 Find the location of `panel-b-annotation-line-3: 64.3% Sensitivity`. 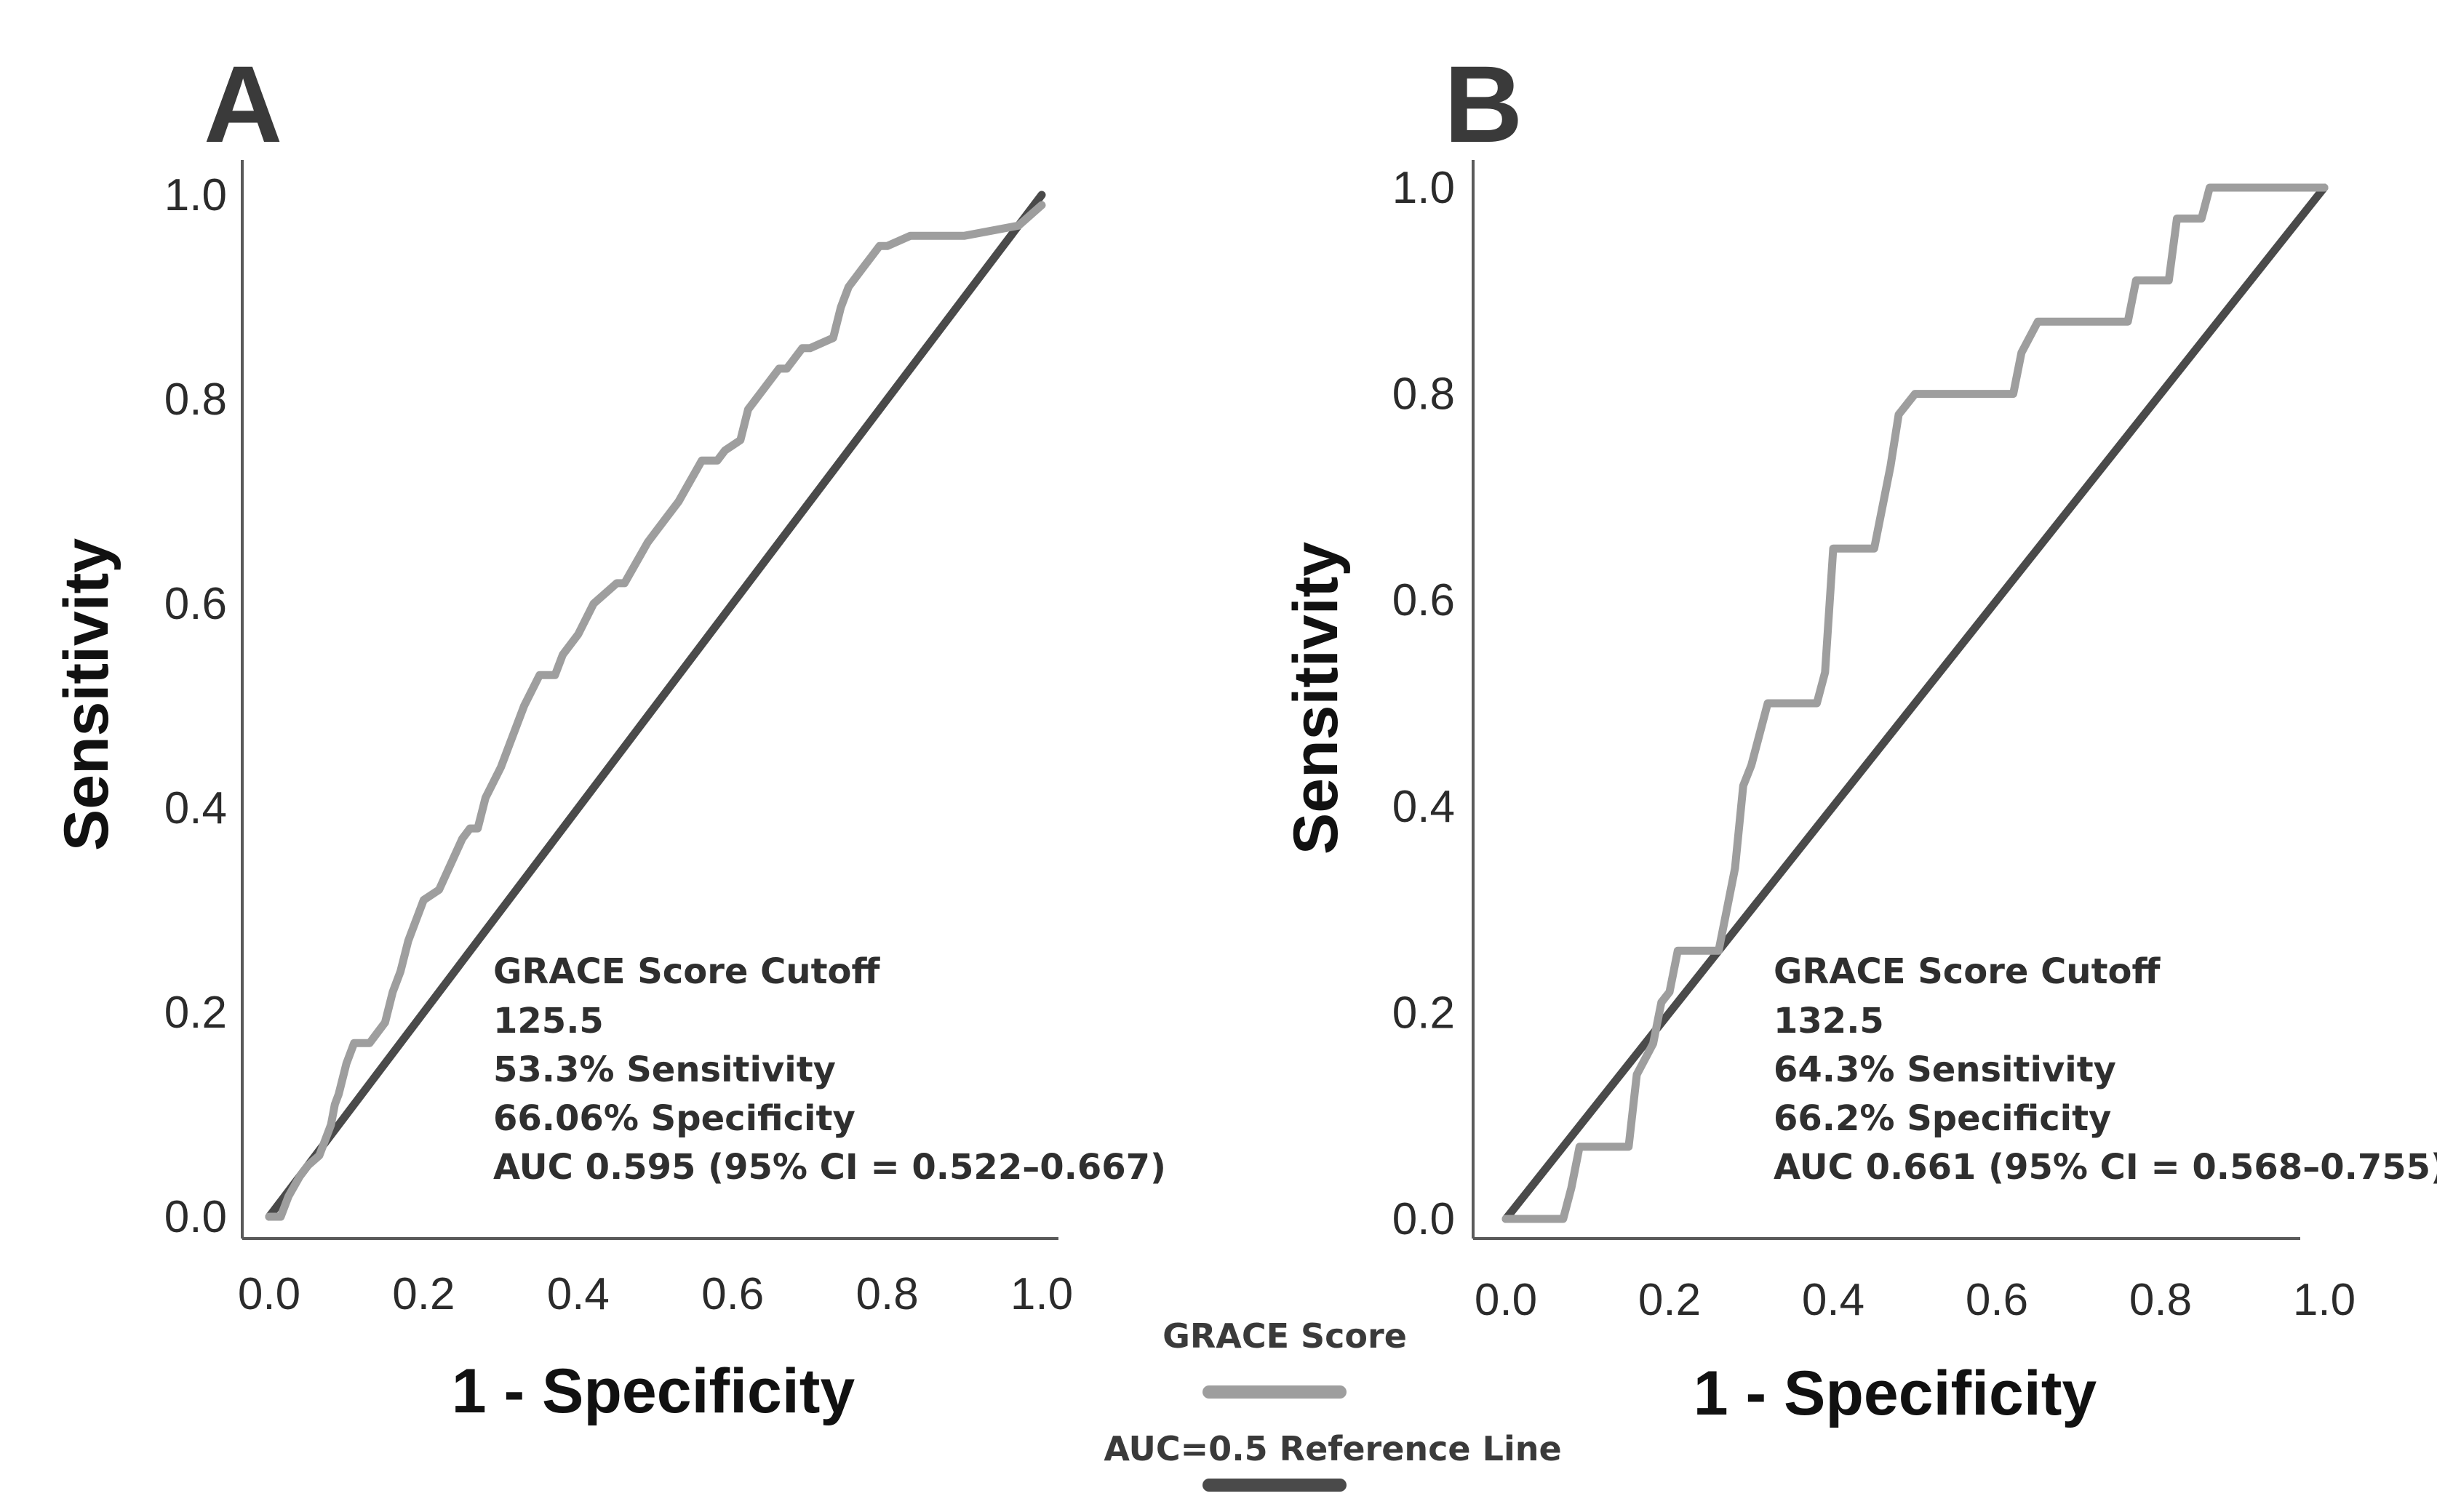

panel-b-annotation-line-3: 64.3% Sensitivity is located at coordinates (1945, 1069).